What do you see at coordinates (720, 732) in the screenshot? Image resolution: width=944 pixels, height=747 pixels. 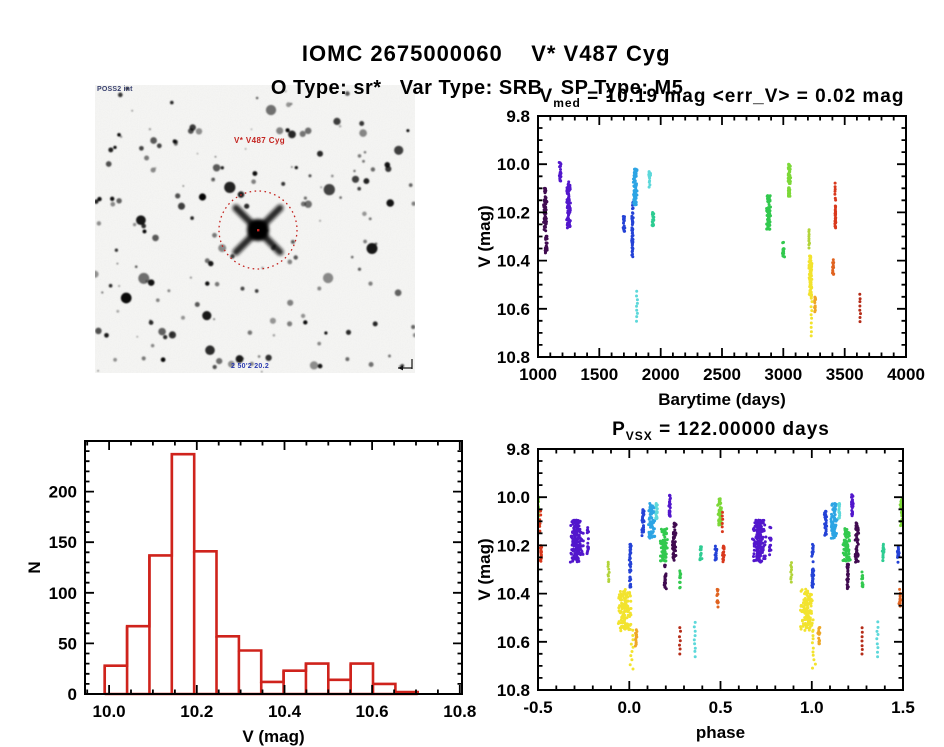 I see `phase-xlabel: phase` at bounding box center [720, 732].